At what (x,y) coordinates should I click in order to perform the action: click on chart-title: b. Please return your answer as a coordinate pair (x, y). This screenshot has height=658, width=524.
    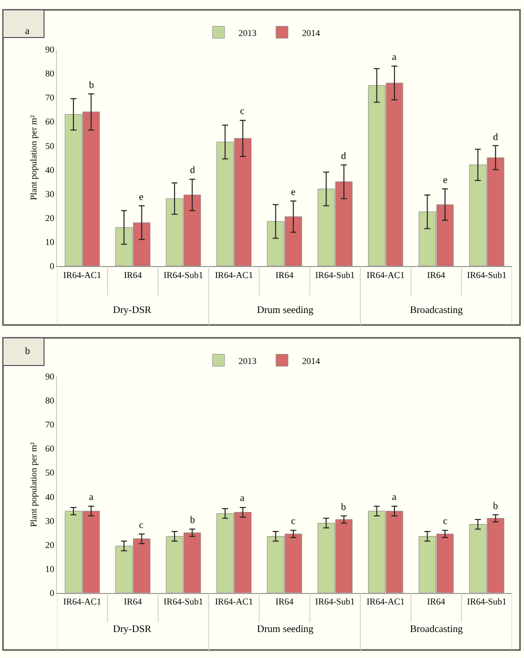
    Looking at the image, I should click on (27, 351).